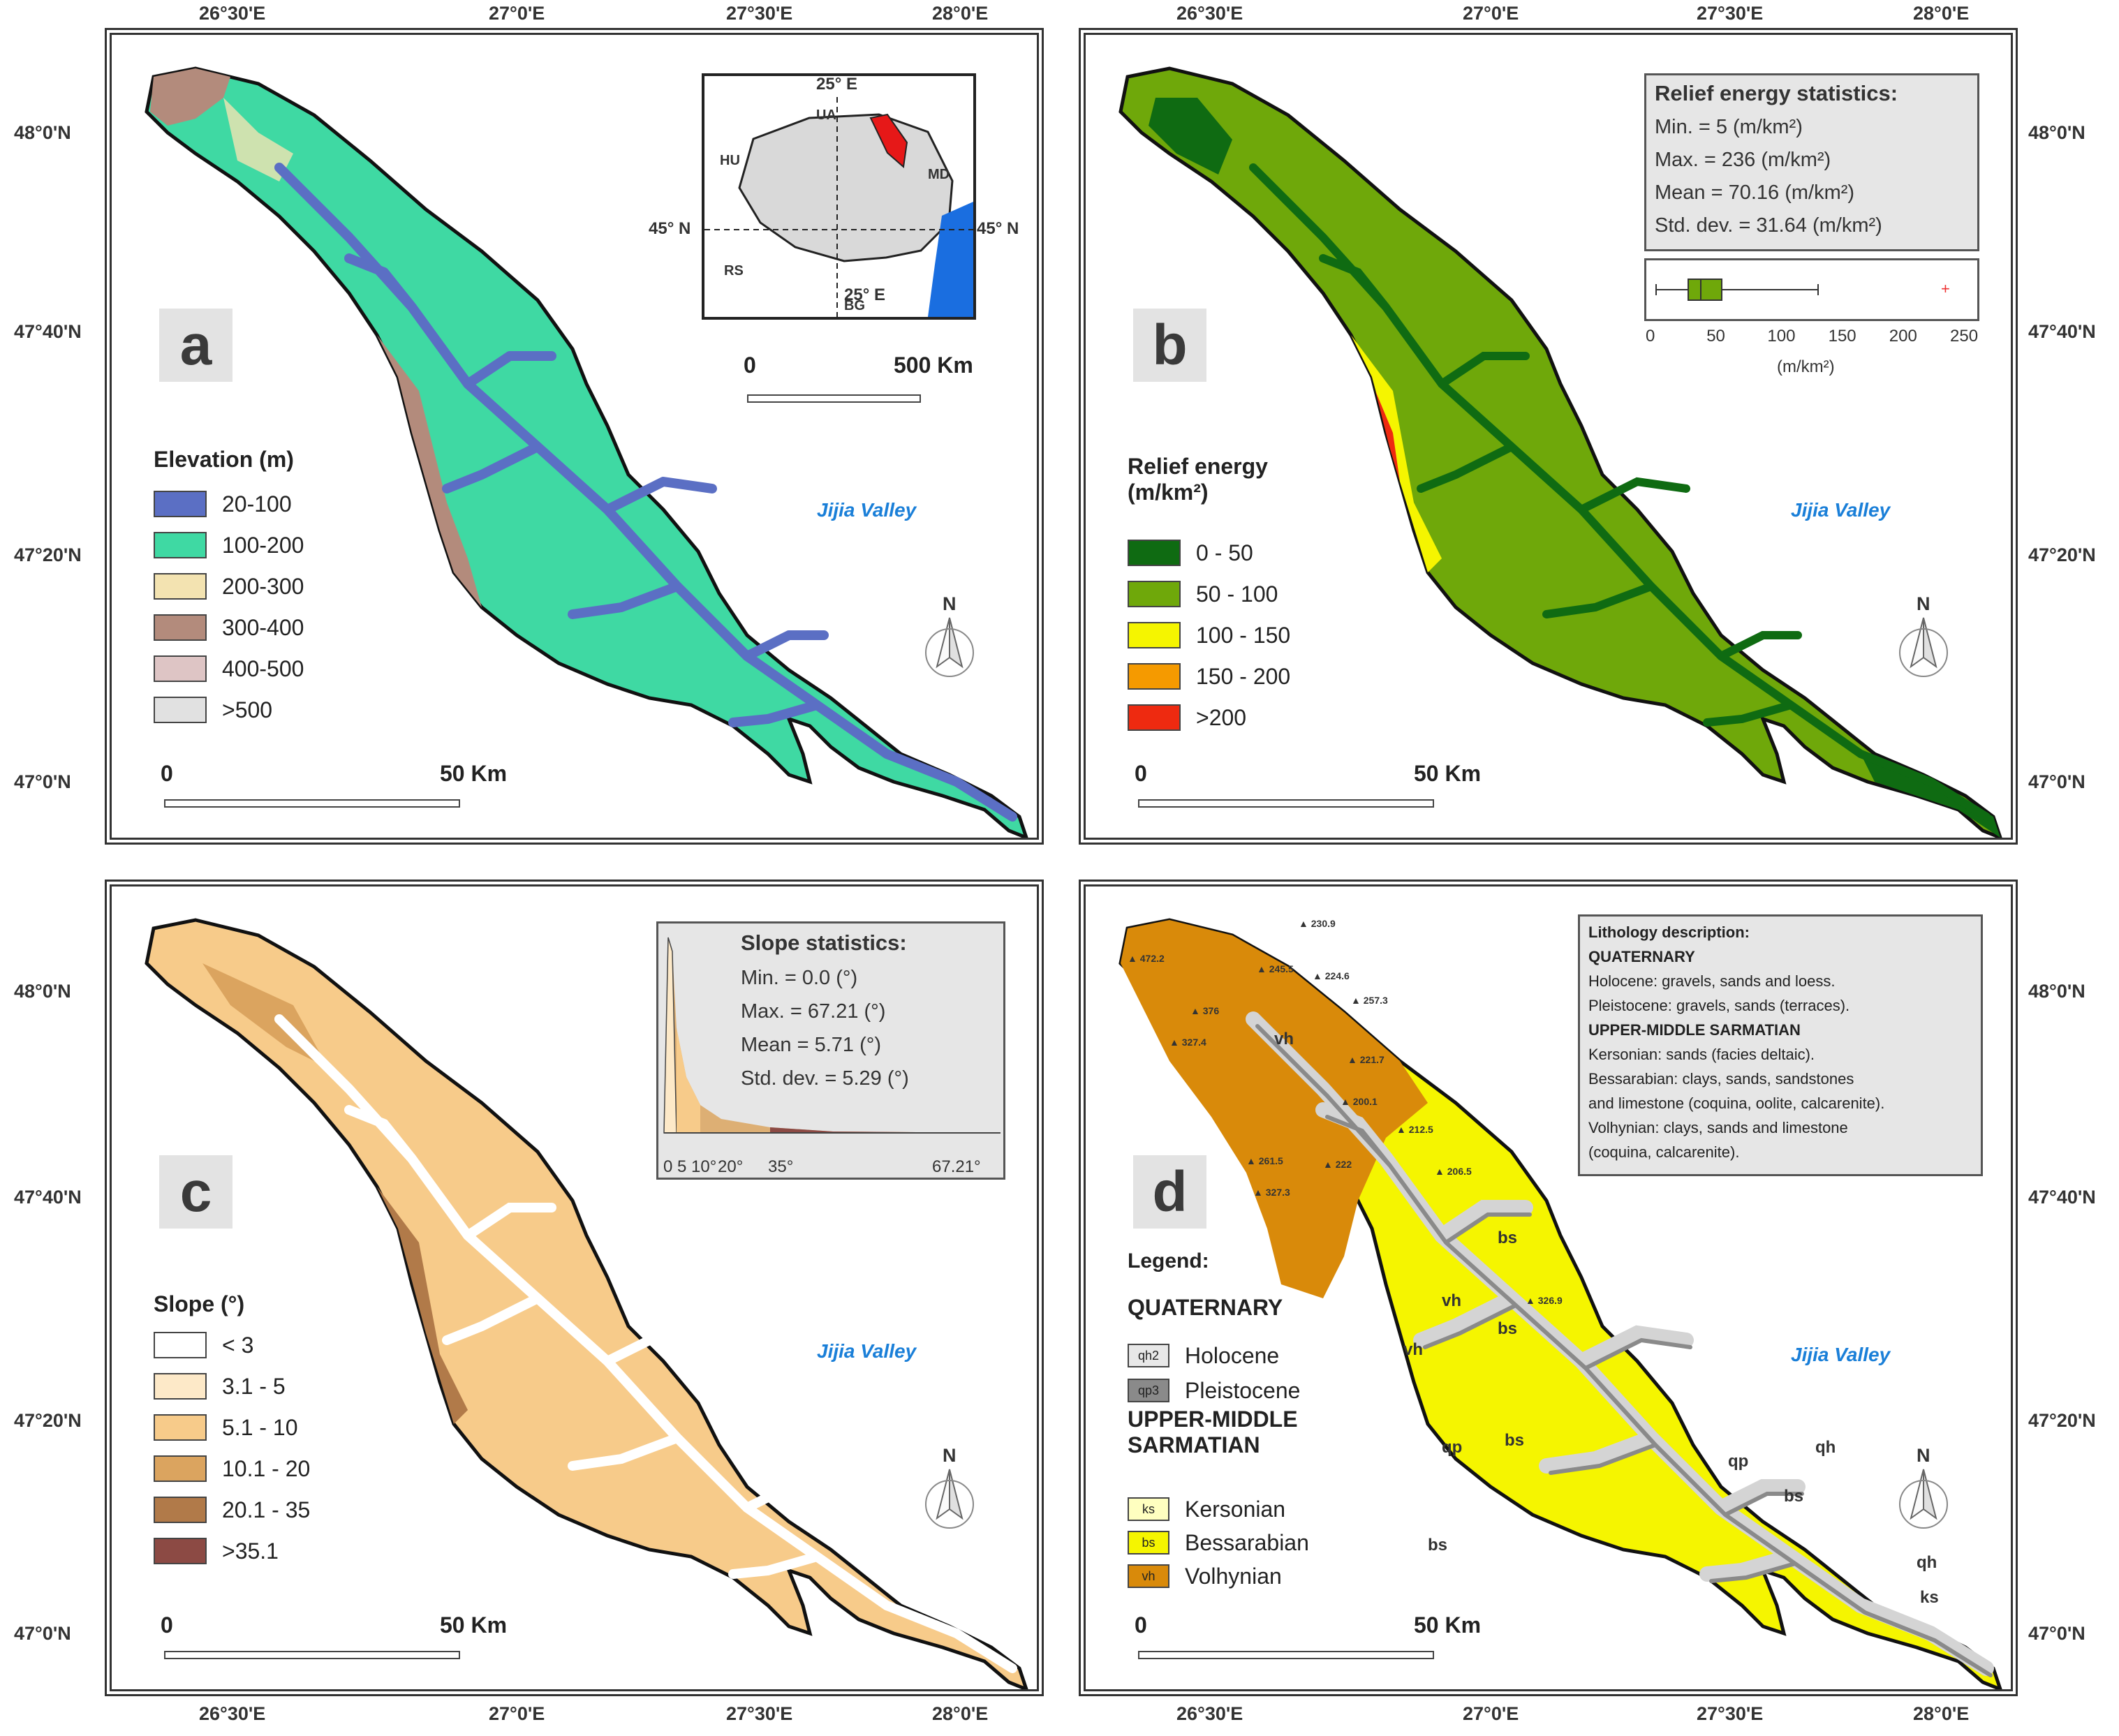 Image resolution: width=2119 pixels, height=1736 pixels. I want to click on elevation-point-label: ▲ 327.3, so click(1272, 1192).